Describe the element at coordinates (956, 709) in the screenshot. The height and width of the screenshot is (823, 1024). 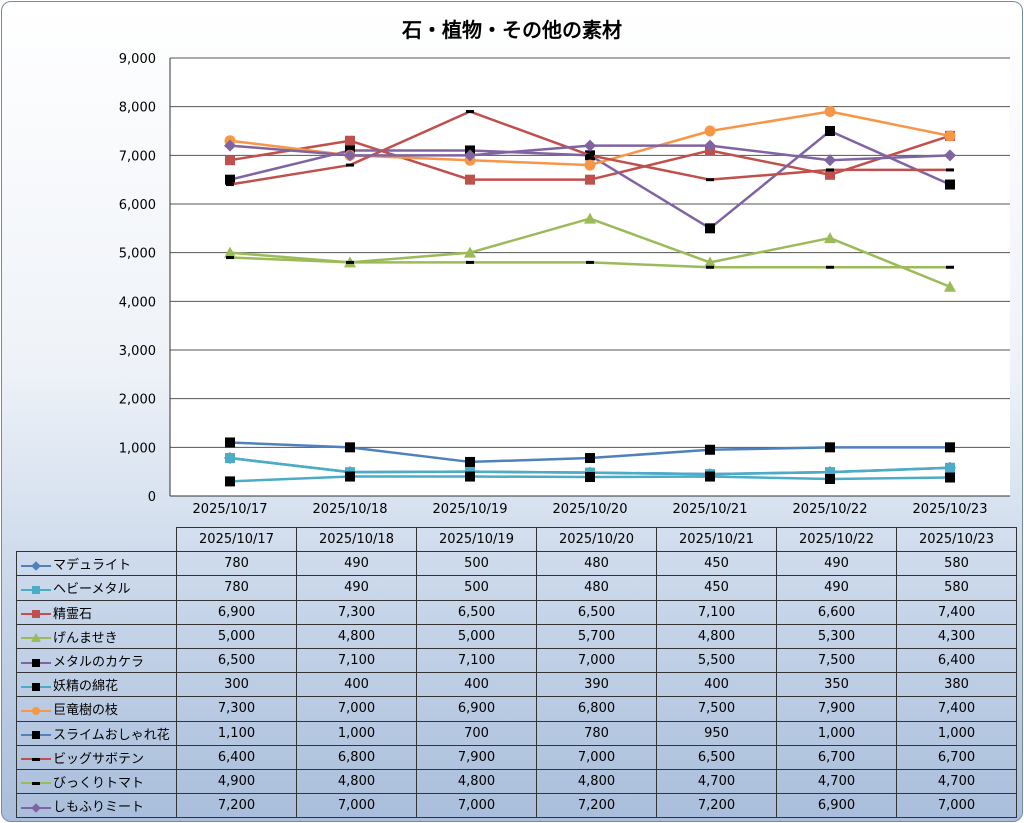
I see `table-cell: 7,400` at that location.